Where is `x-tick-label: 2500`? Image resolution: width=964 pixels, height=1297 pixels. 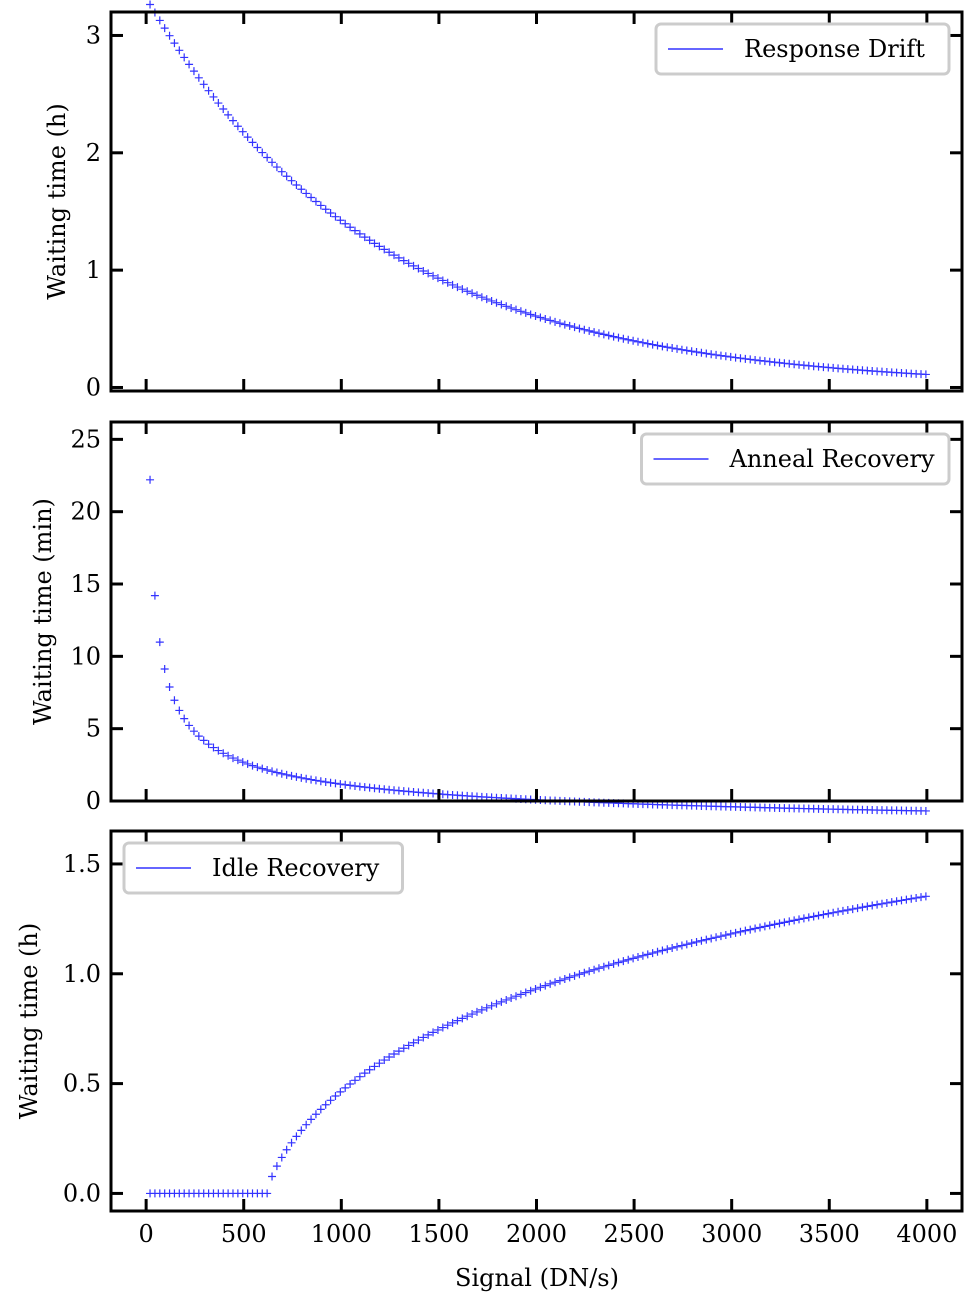 x-tick-label: 2500 is located at coordinates (634, 1234).